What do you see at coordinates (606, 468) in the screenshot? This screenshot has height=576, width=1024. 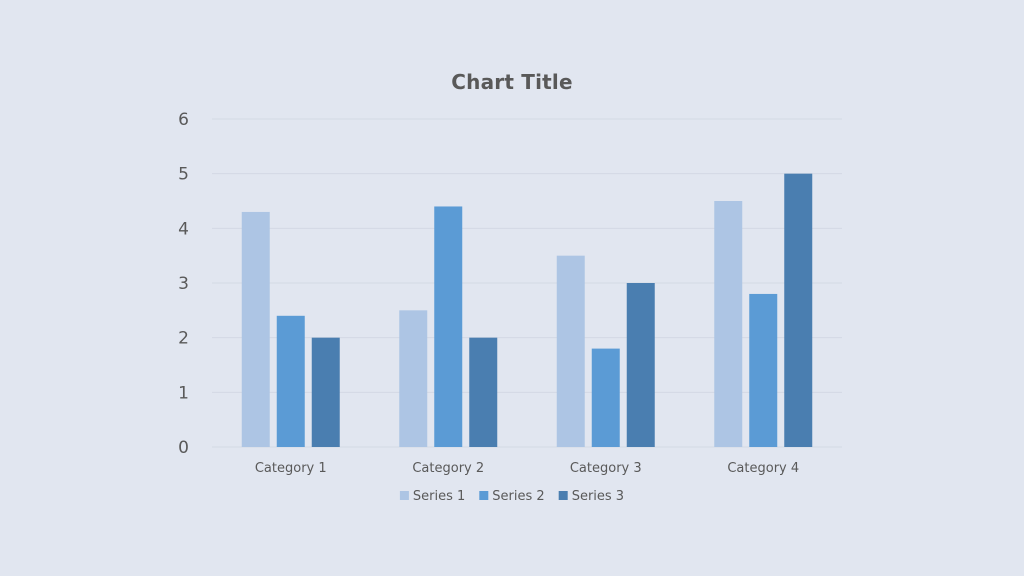 I see `x-tick-label: Category 3` at bounding box center [606, 468].